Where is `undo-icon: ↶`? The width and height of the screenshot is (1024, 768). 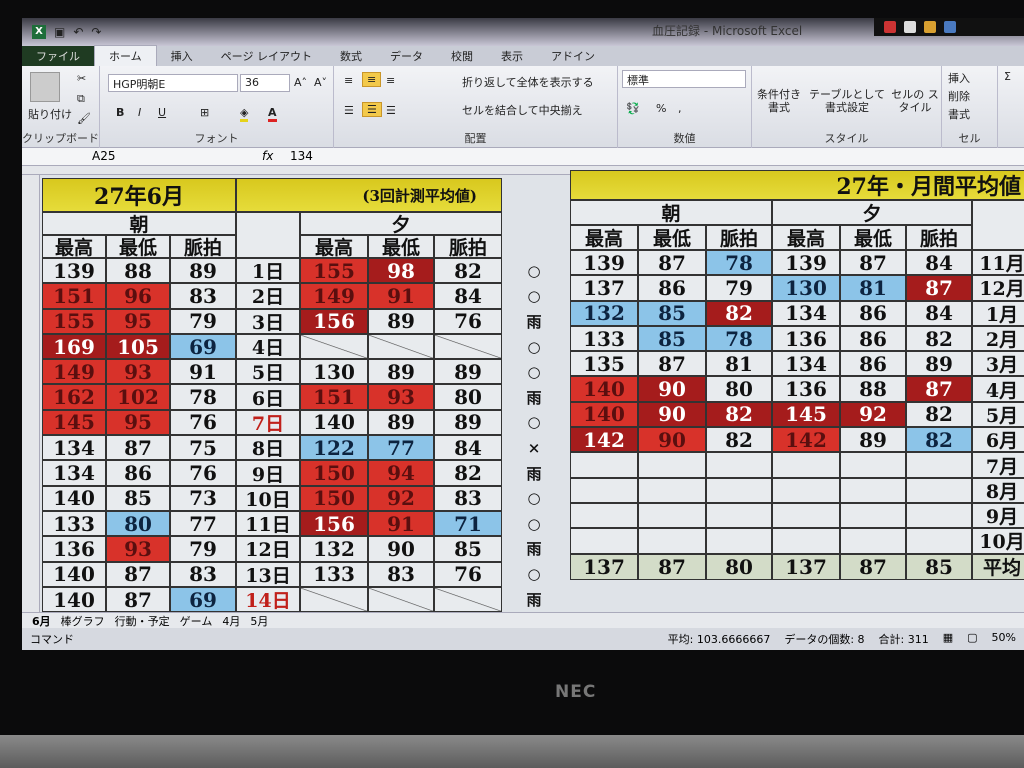 undo-icon: ↶ is located at coordinates (78, 32).